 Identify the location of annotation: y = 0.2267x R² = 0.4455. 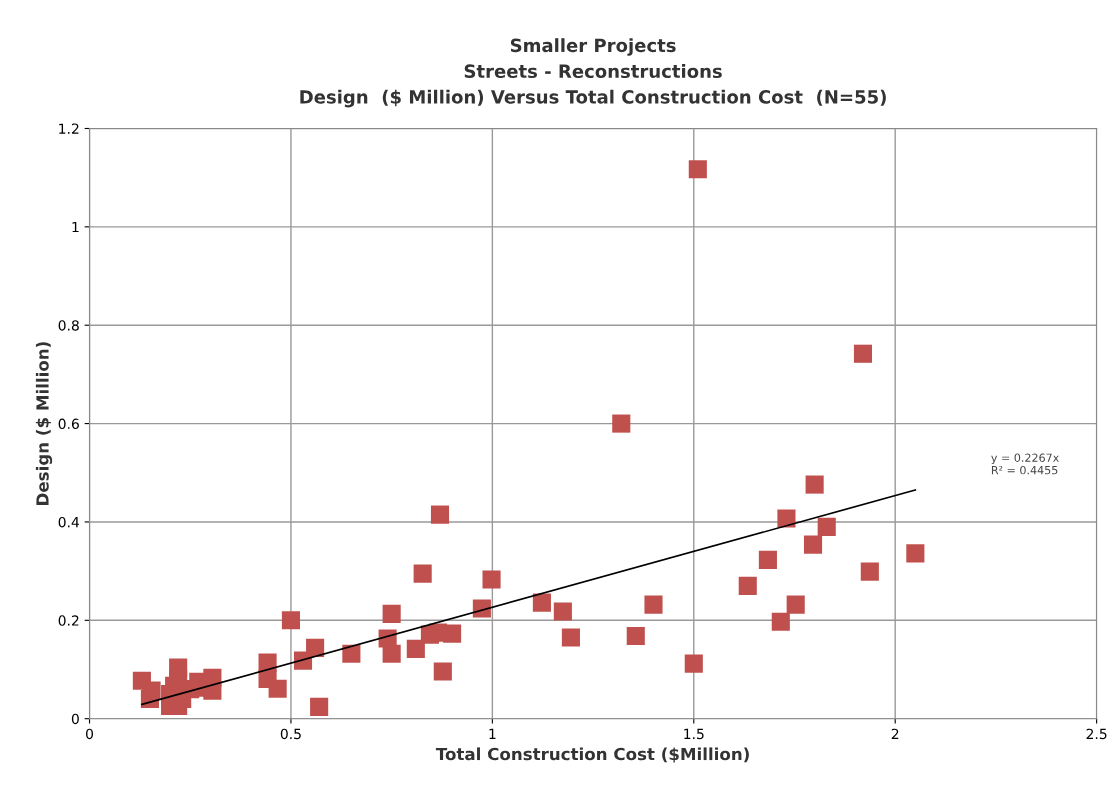
(1025, 464).